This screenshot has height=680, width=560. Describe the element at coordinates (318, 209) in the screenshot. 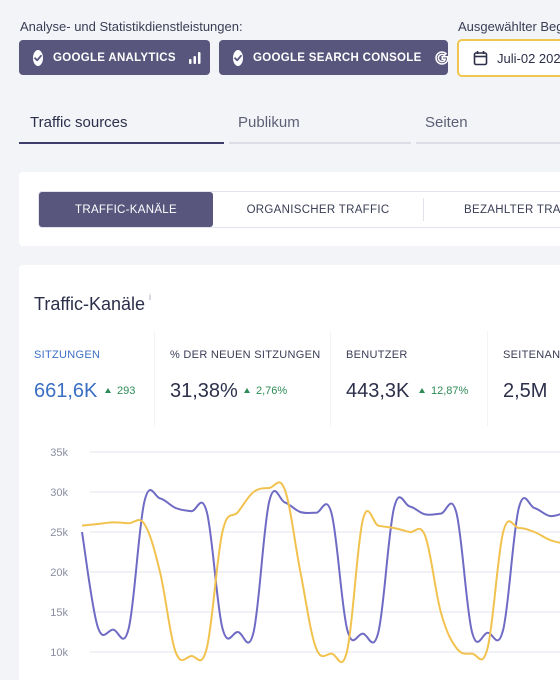

I see `subtab-organischer-traffic: ORGANISCHER TRAFFIC` at that location.